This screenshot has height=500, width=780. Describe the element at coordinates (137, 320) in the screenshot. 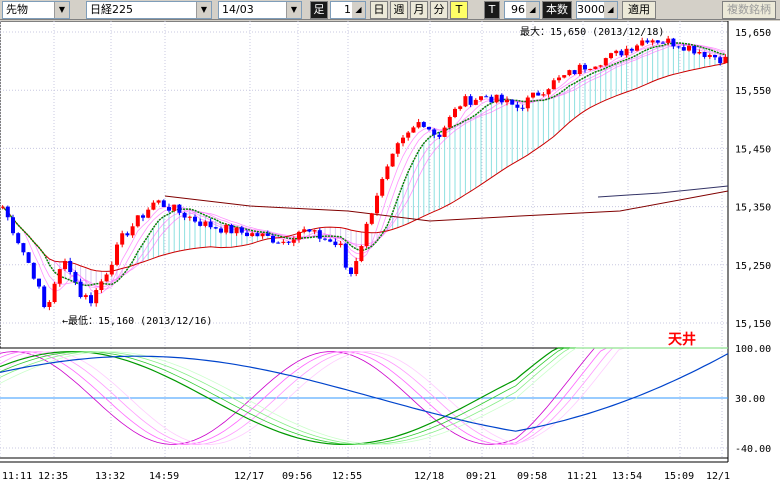

I see `min-price-label: ←最低：15,160 (2013/12/16)` at that location.